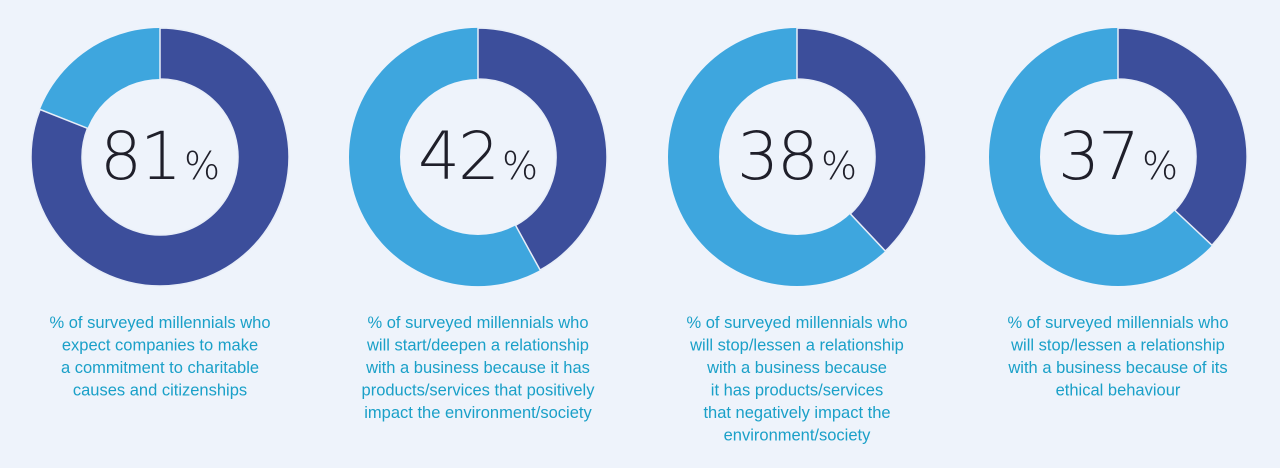  Describe the element at coordinates (1098, 156) in the screenshot. I see `value-label: 37` at that location.